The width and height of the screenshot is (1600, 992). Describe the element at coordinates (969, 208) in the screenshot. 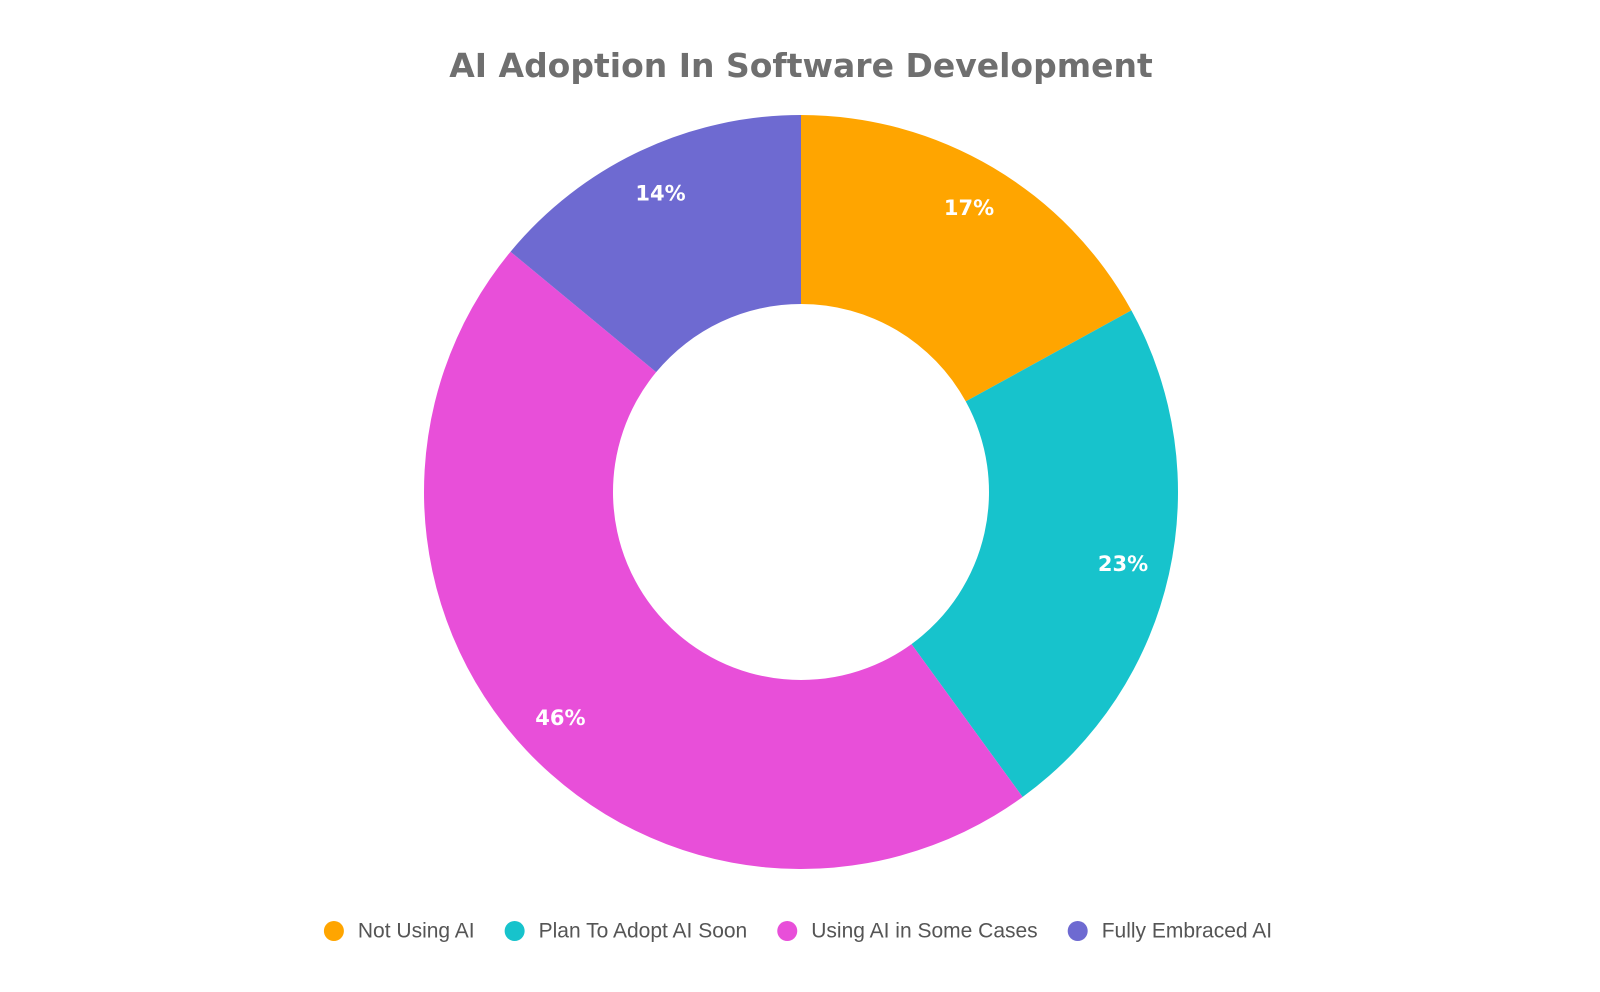

I see `slice-label-not-using-ai: 17%` at that location.